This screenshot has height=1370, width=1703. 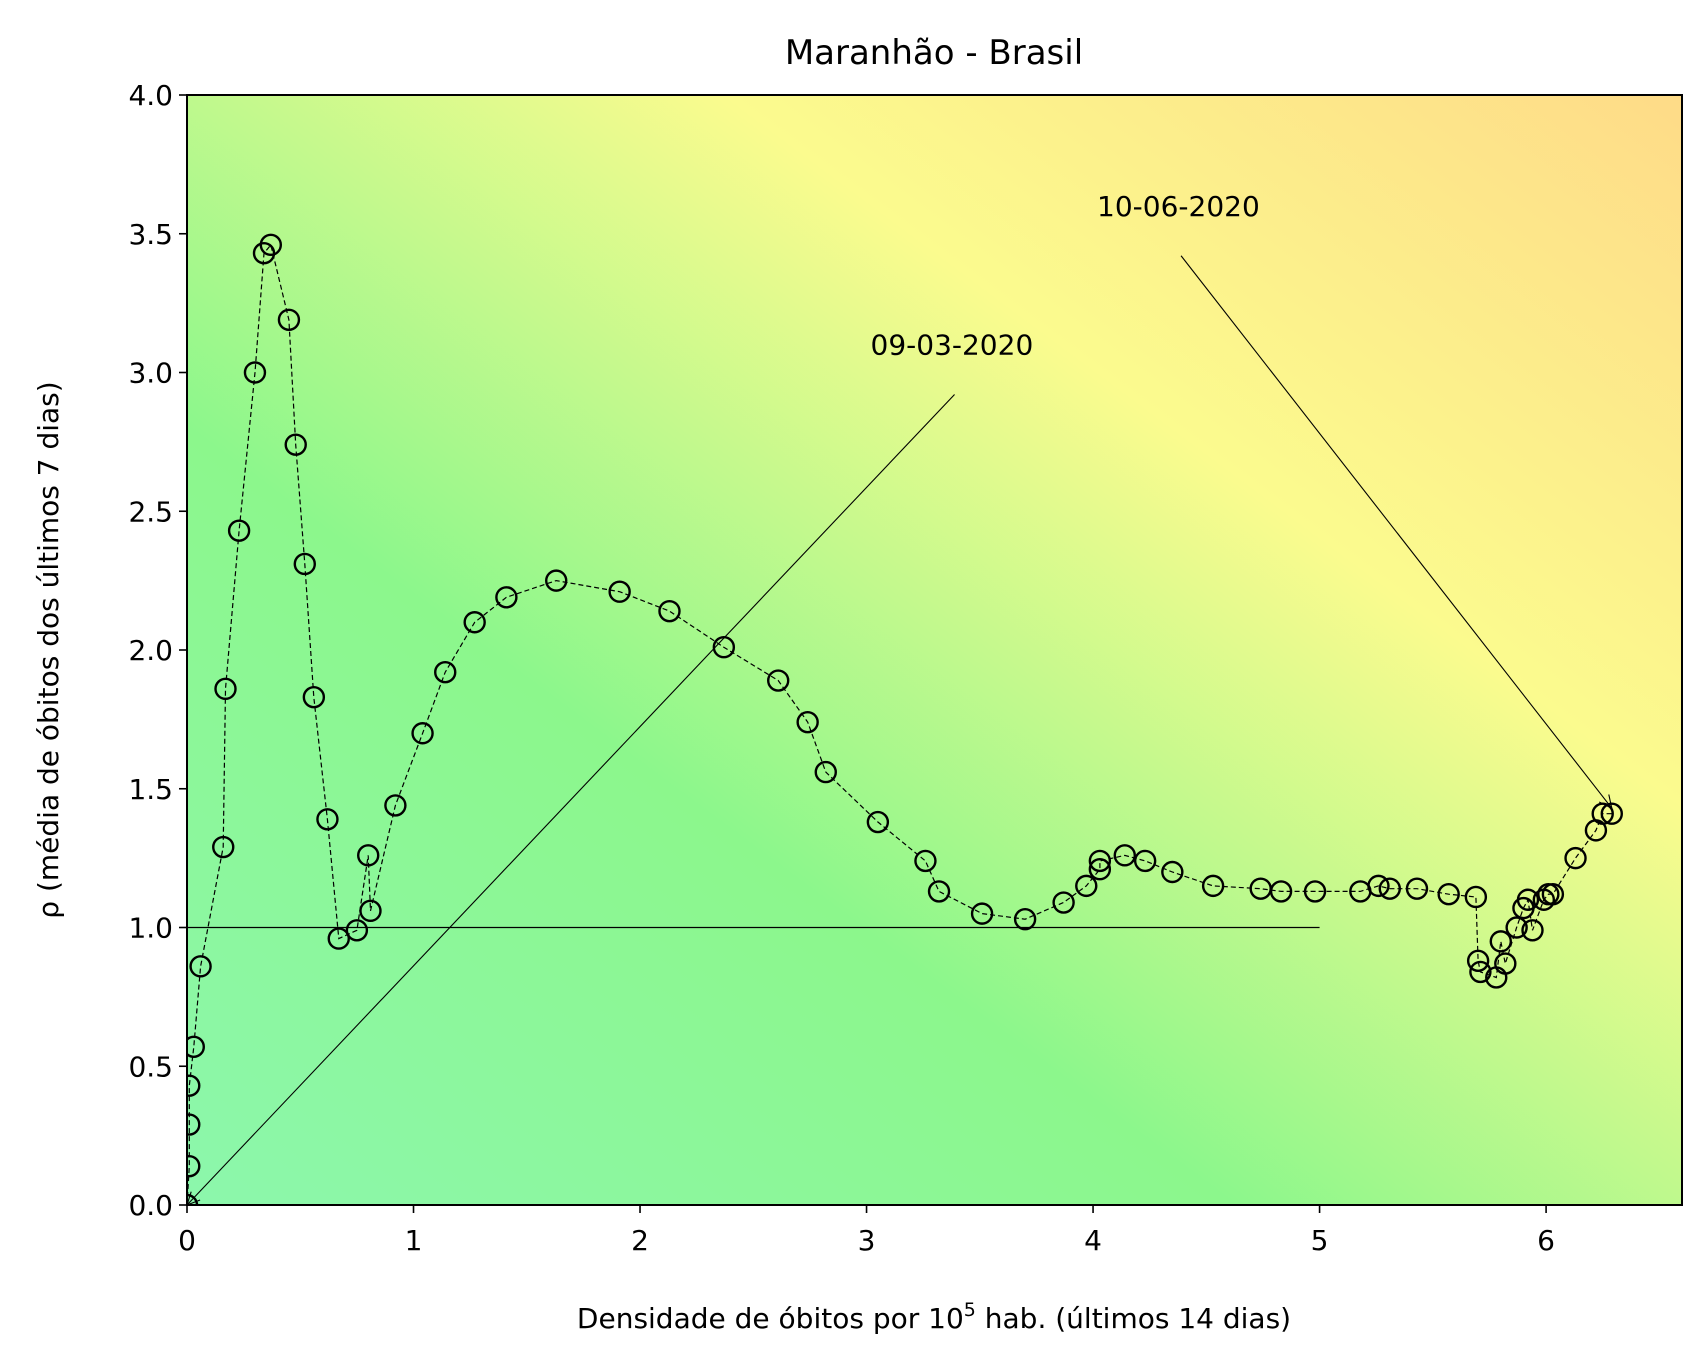 What do you see at coordinates (150, 511) in the screenshot?
I see `y-tick-label: 2.5` at bounding box center [150, 511].